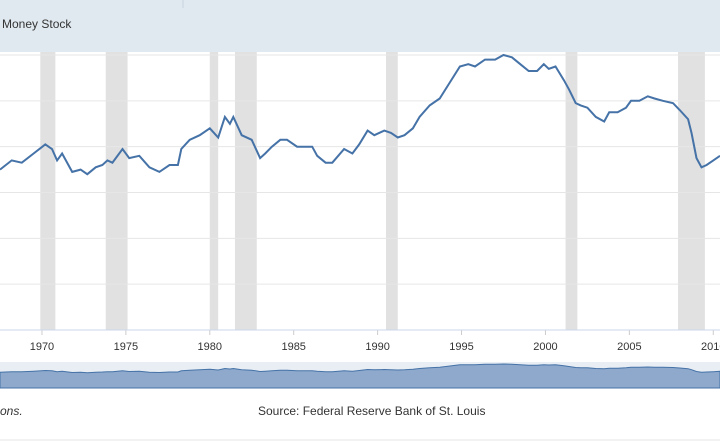 This screenshot has width=720, height=447. Describe the element at coordinates (293, 347) in the screenshot. I see `x-tick-label: 1985` at that location.